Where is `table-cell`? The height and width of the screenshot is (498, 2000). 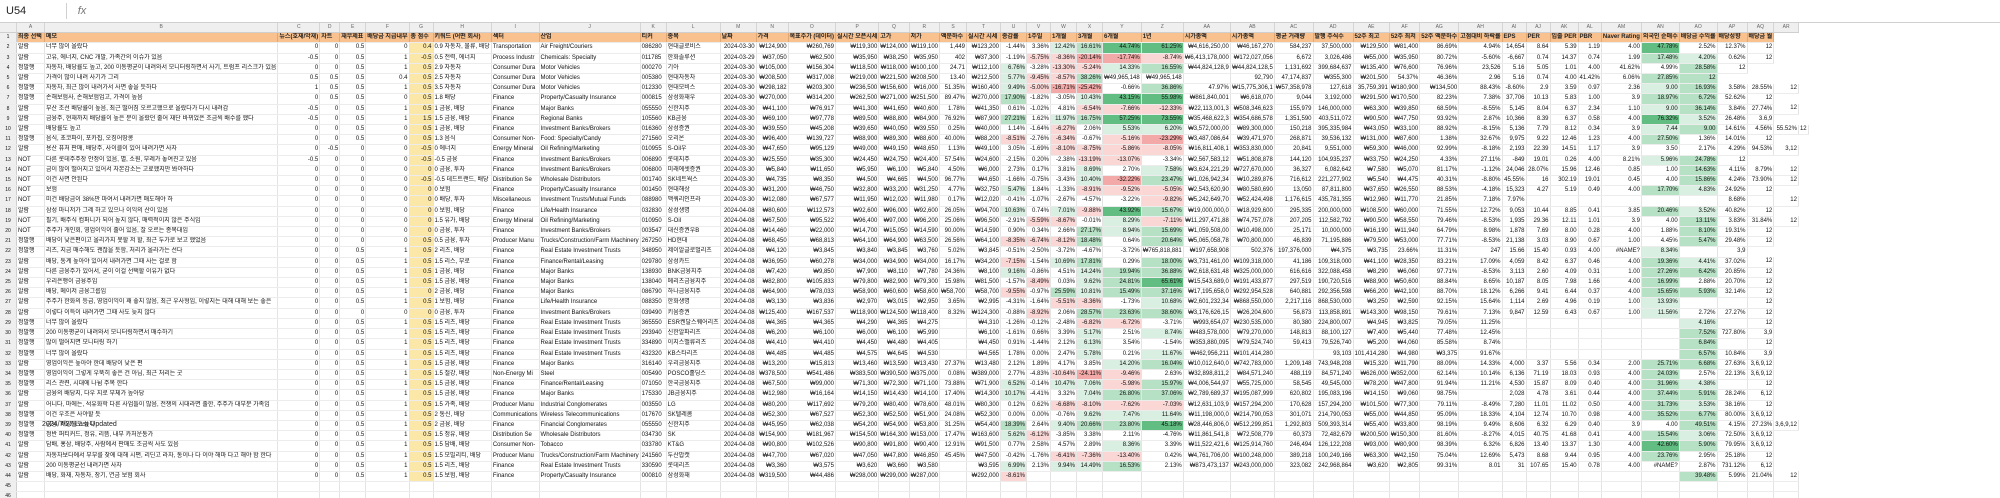
table-cell is located at coordinates (1514, 354).